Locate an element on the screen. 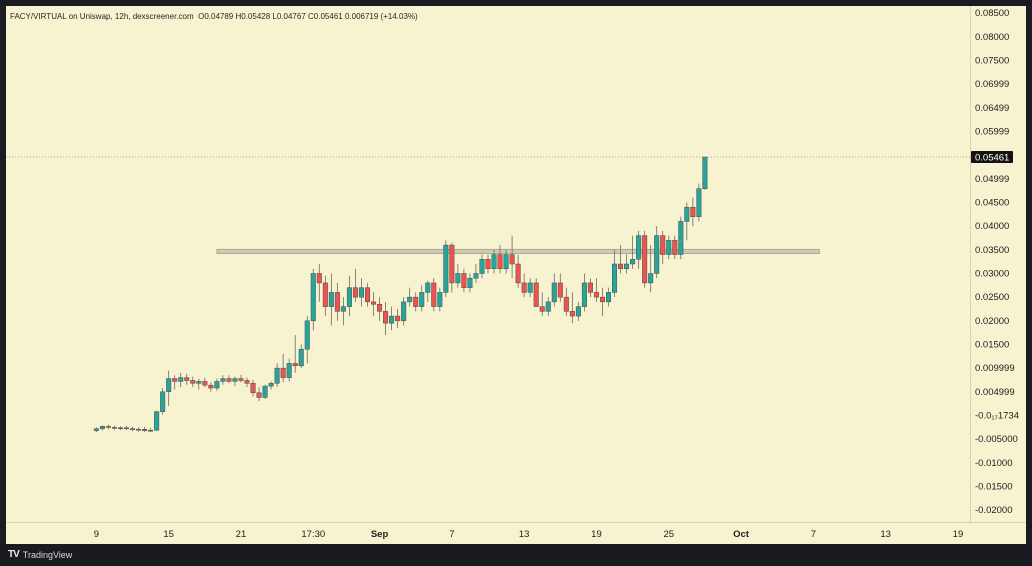  price-tick-label: 0.004999 is located at coordinates (995, 392).